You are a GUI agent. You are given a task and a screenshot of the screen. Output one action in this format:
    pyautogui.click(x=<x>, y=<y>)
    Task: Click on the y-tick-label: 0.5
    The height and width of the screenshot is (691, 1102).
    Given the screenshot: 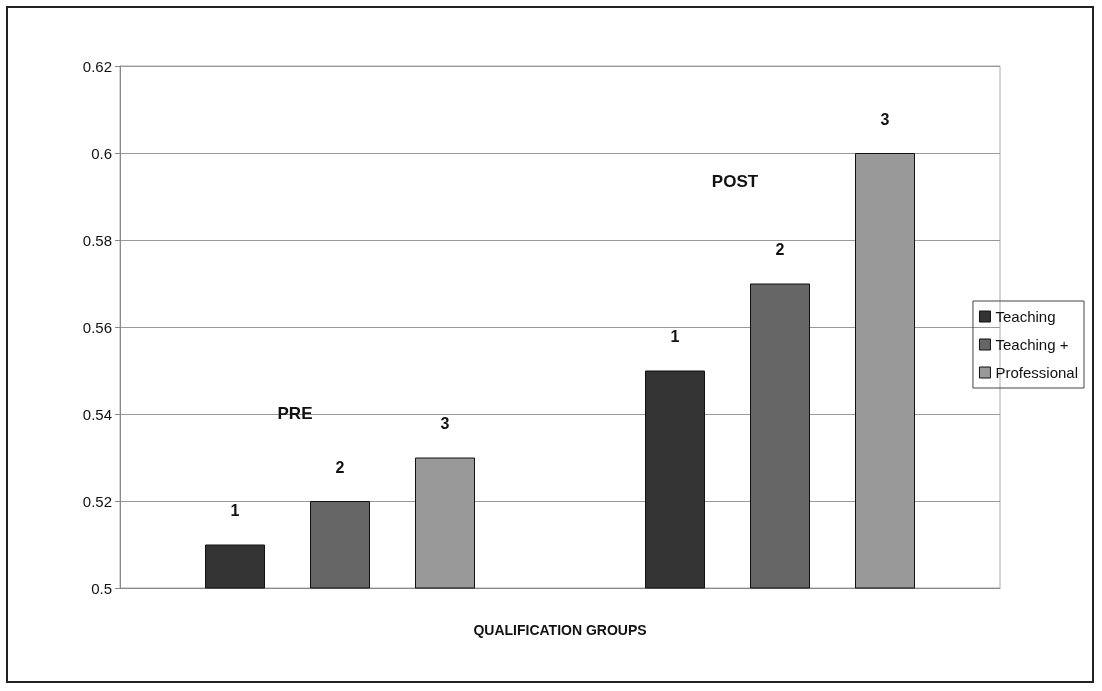 What is the action you would take?
    pyautogui.click(x=101, y=588)
    